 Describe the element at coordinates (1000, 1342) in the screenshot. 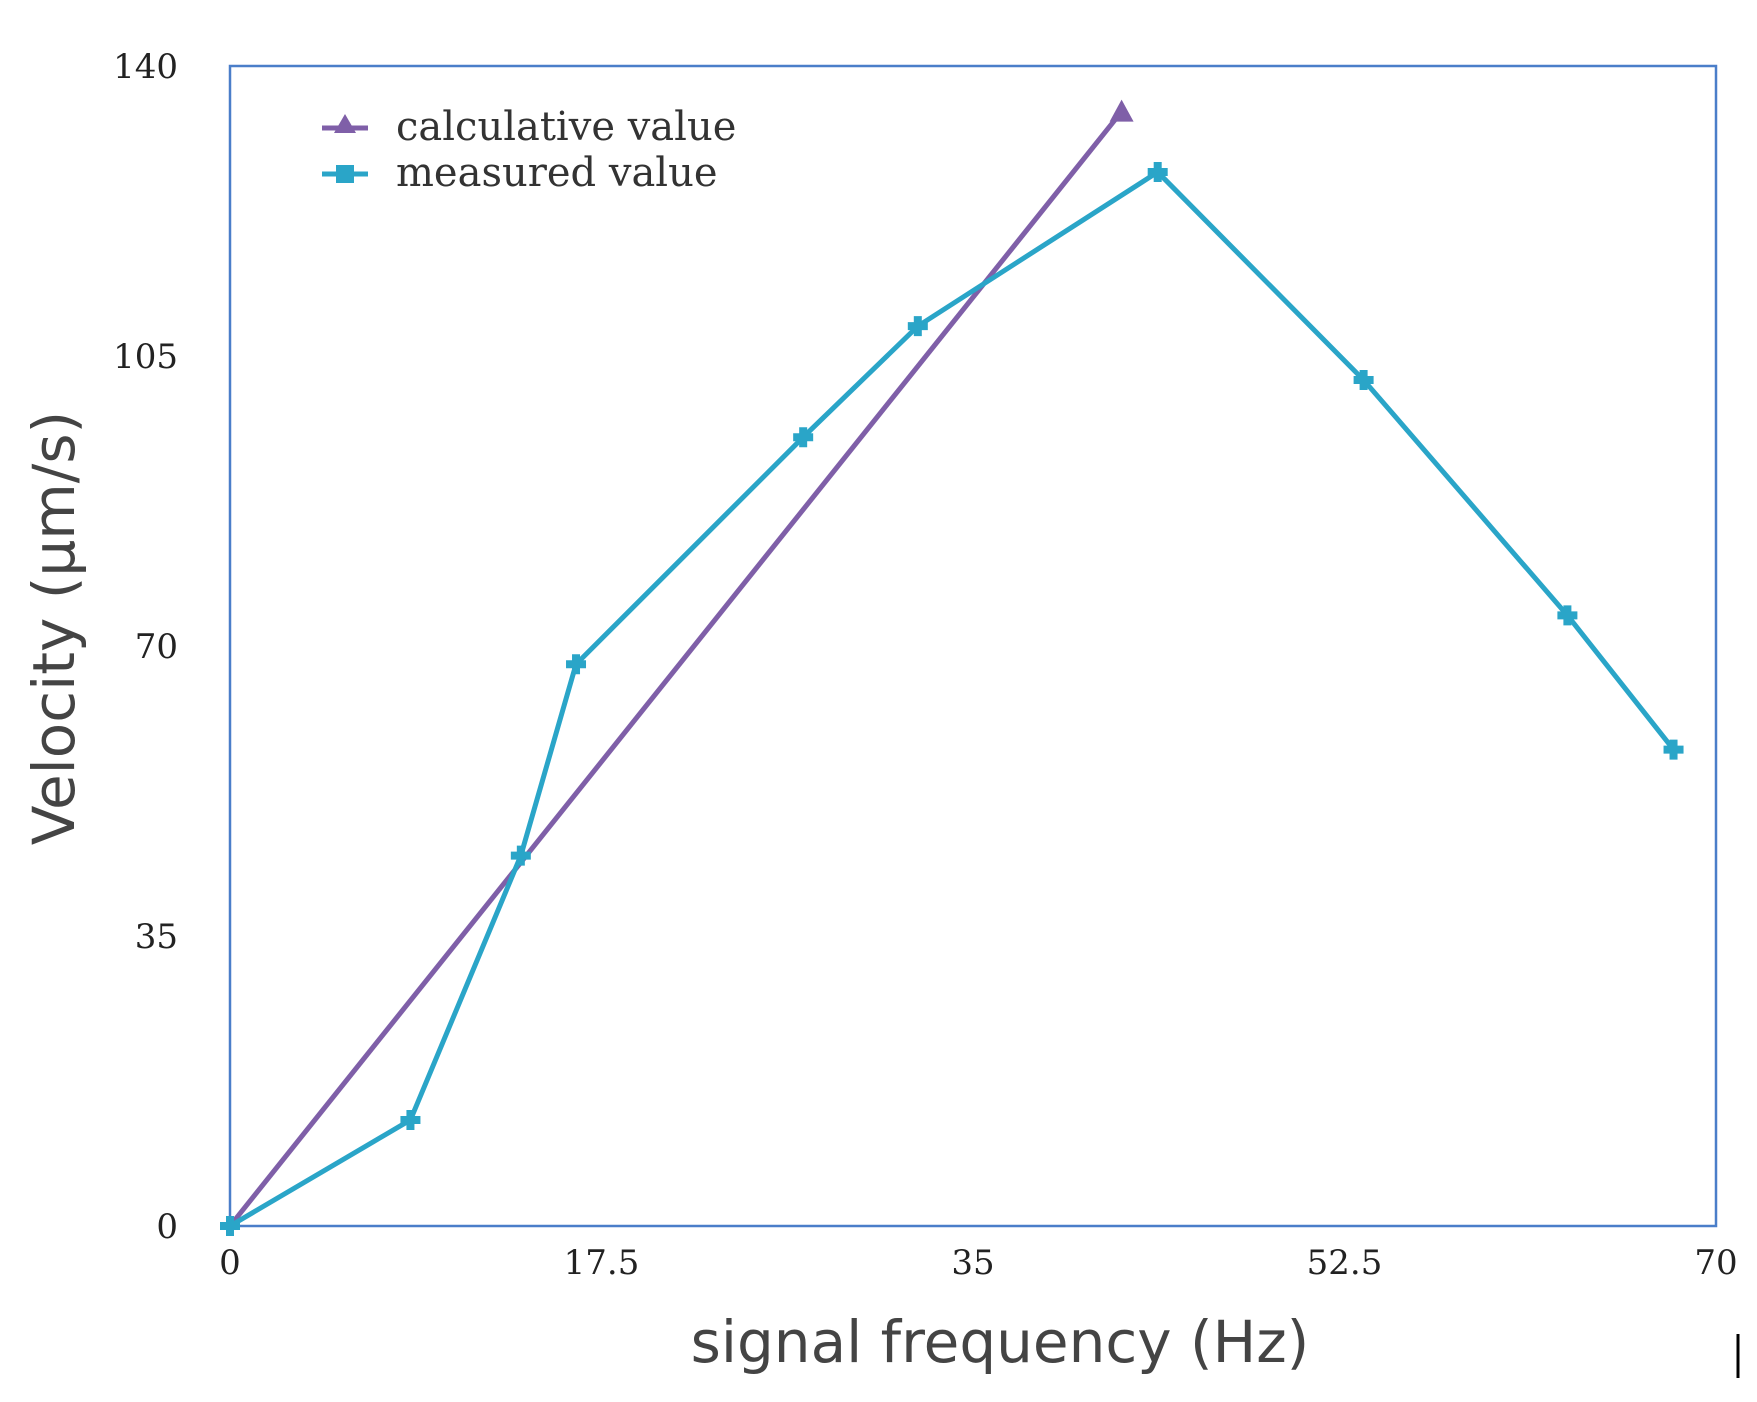

I see `x-axis-title: signal frequency (Hz)` at that location.